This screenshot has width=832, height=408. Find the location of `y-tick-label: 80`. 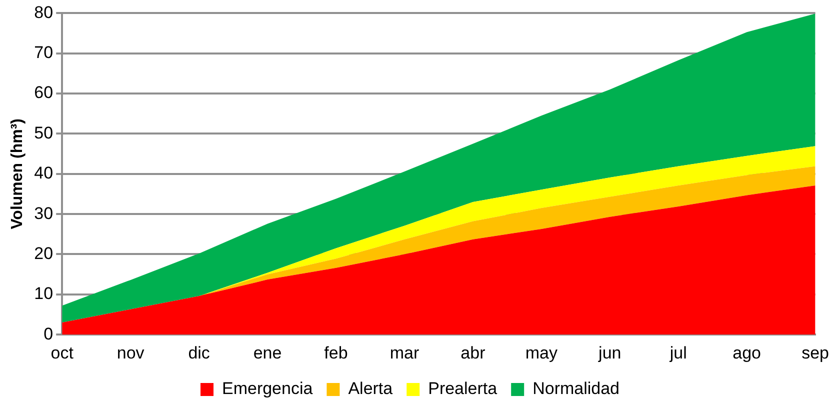

y-tick-label: 80 is located at coordinates (44, 12).